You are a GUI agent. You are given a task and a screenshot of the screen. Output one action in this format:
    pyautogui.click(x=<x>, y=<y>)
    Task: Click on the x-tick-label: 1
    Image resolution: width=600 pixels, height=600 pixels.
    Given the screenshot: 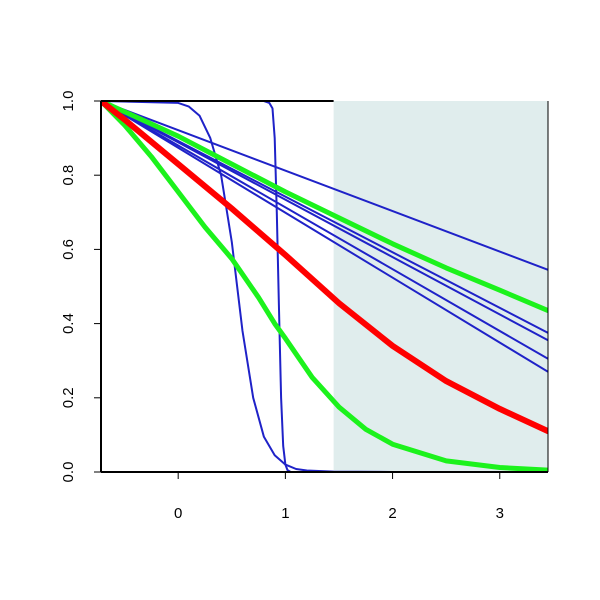 What is the action you would take?
    pyautogui.click(x=285, y=513)
    